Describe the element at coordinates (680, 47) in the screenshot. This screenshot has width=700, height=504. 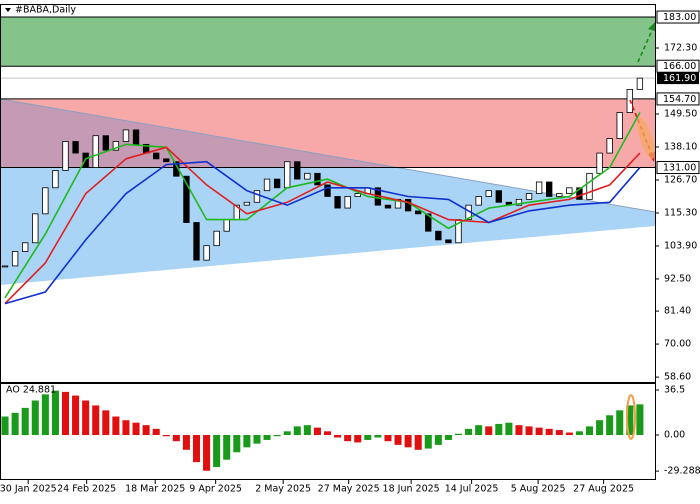
I see `y-tick-label: 172.30` at that location.